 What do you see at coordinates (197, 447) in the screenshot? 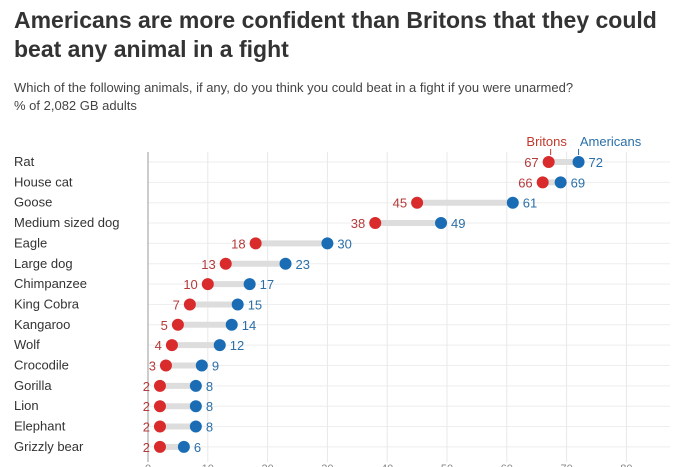
I see `americans-value-label: 6` at bounding box center [197, 447].